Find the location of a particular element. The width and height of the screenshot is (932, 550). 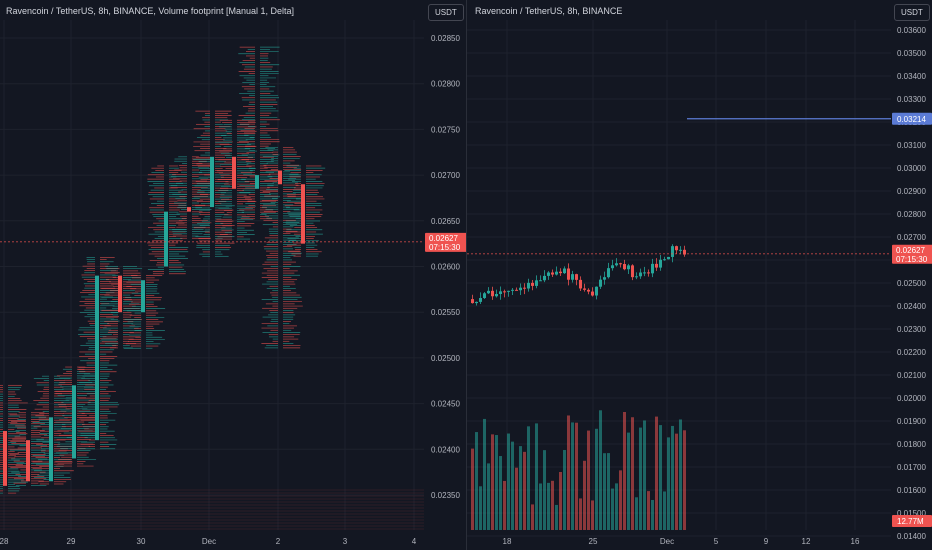

y-tick-label: 0.02300 is located at coordinates (911, 329).